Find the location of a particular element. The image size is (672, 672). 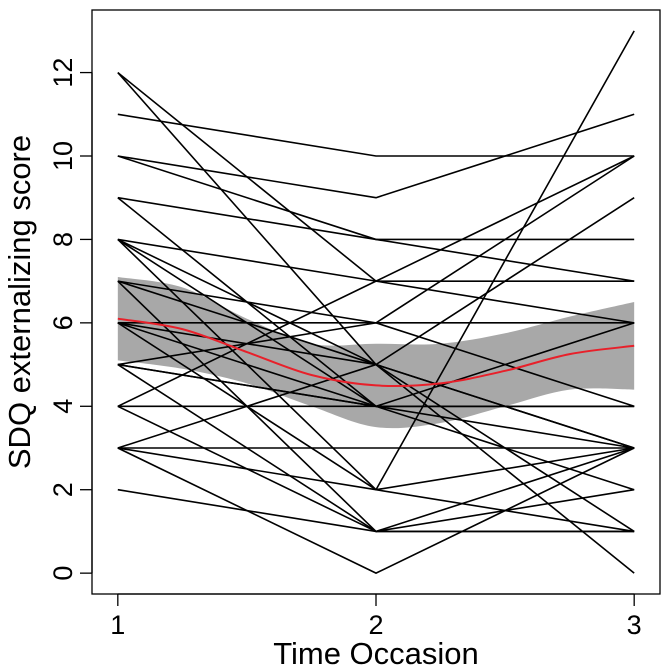

smooth-layer is located at coordinates (376, 352).